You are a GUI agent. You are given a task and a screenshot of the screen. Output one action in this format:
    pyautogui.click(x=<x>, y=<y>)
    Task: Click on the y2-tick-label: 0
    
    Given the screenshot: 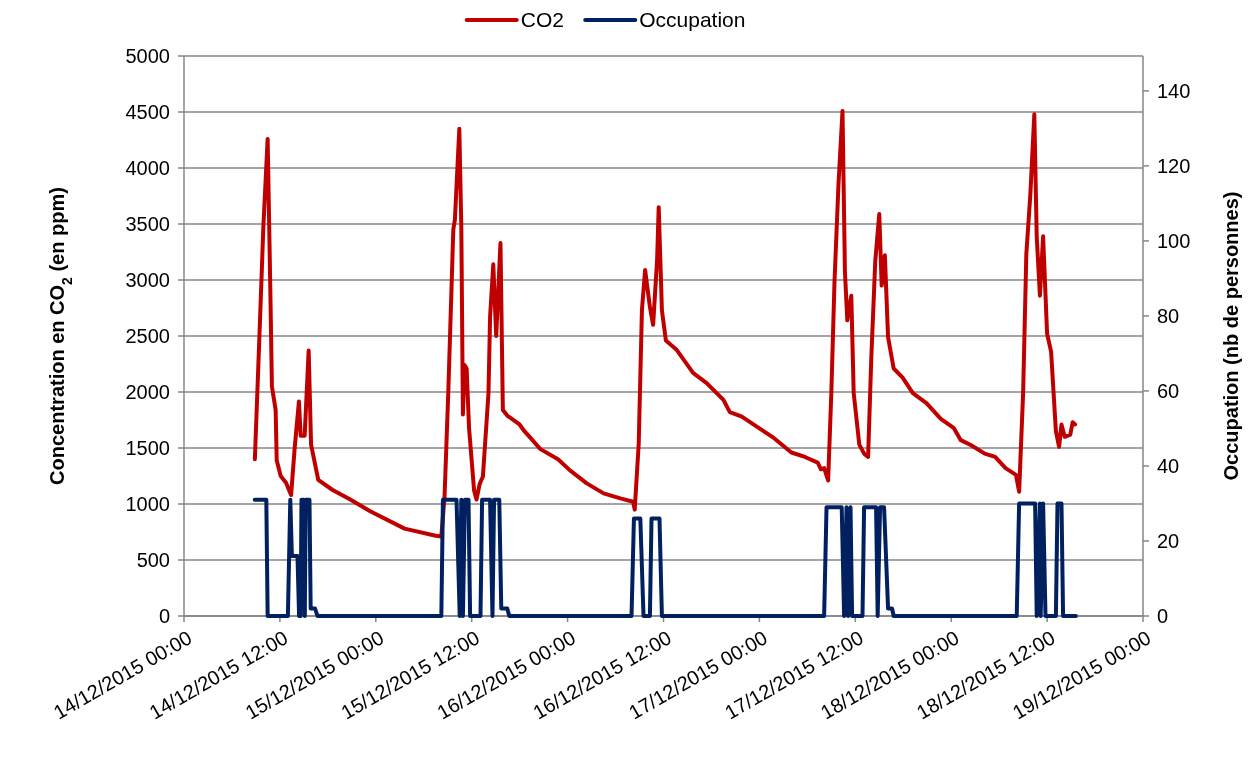 What is the action you would take?
    pyautogui.click(x=1163, y=616)
    